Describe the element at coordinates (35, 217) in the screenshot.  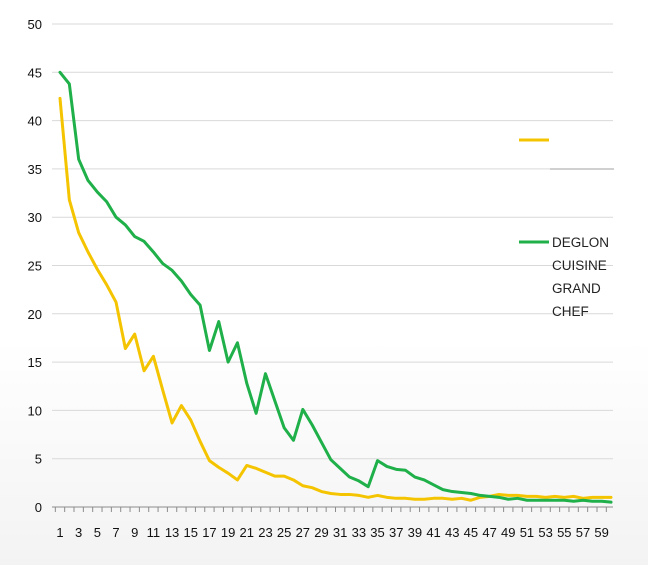
I see `y-tick-label: 30` at that location.